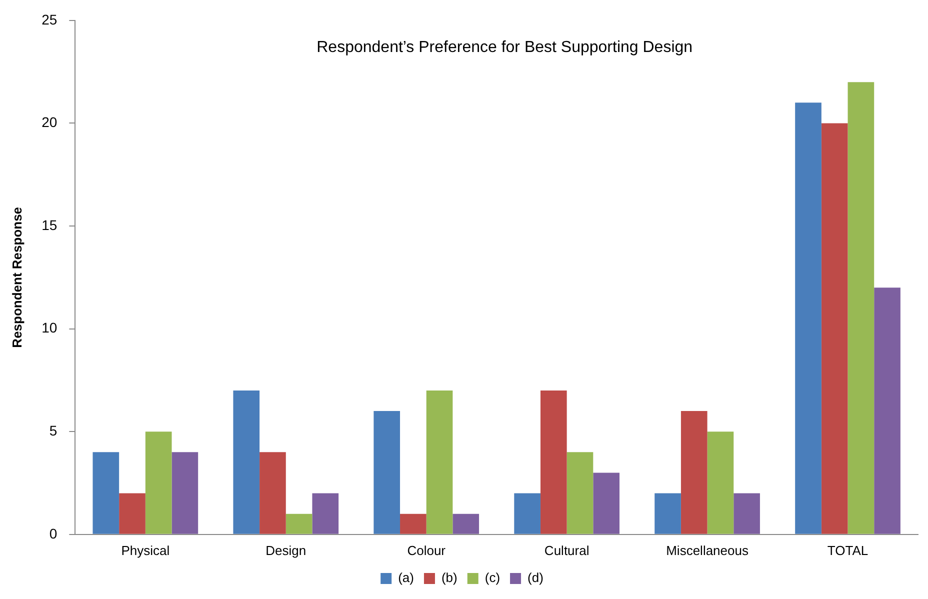 The image size is (928, 599). What do you see at coordinates (426, 550) in the screenshot?
I see `x-tick-label: Colour` at bounding box center [426, 550].